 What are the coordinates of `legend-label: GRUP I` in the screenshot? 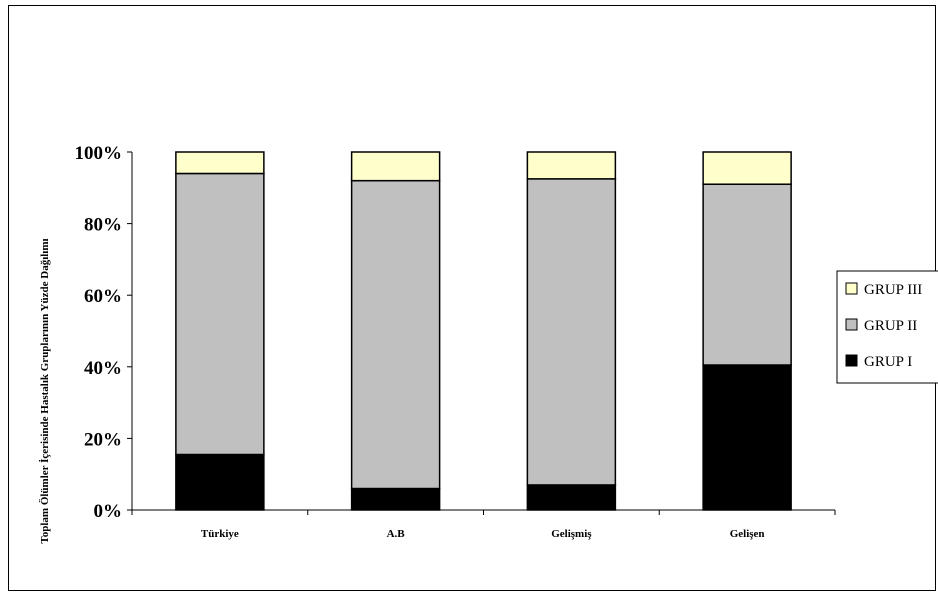 It's located at (888, 362).